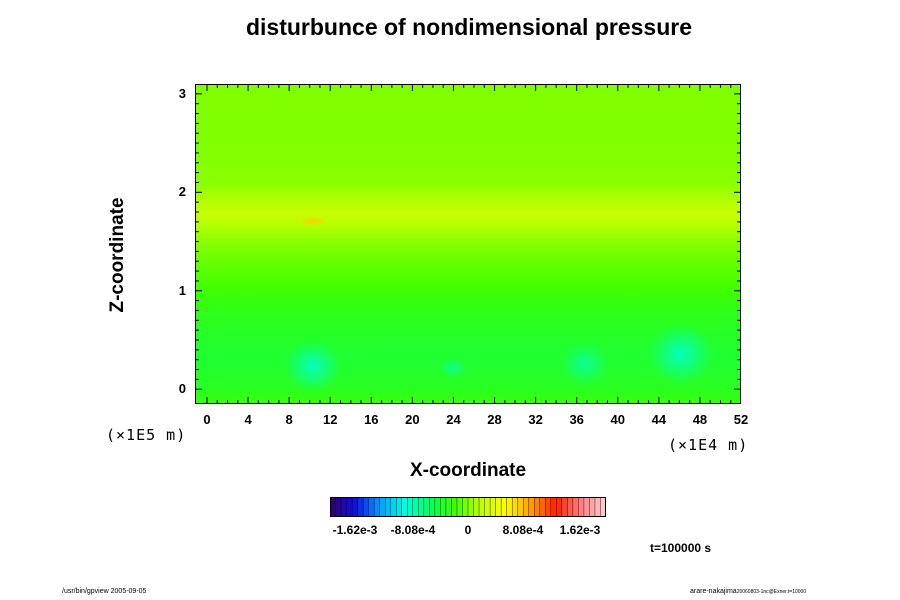 This screenshot has width=900, height=600. What do you see at coordinates (146, 435) in the screenshot?
I see `y-axis-multiplier: (×1E5 m)` at bounding box center [146, 435].